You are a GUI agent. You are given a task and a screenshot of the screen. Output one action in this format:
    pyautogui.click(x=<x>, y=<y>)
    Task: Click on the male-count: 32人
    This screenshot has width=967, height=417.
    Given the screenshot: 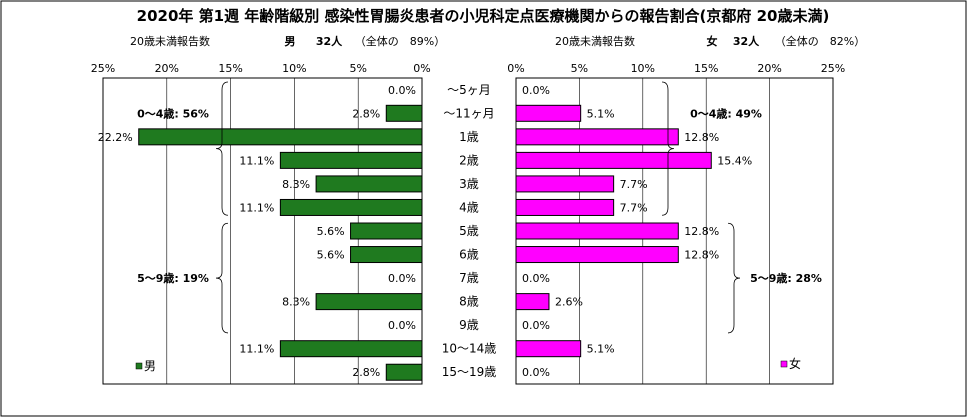 What is the action you would take?
    pyautogui.click(x=329, y=41)
    